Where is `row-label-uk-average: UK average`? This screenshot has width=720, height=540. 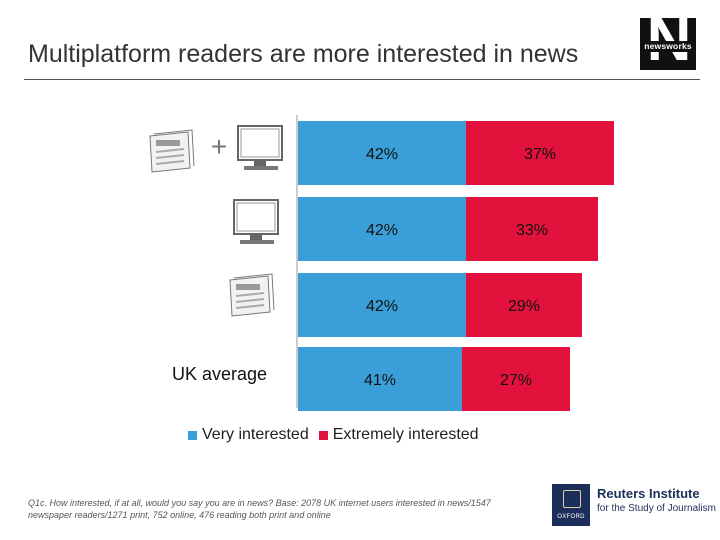
row-label-uk-average: UK average is located at coordinates (220, 374).